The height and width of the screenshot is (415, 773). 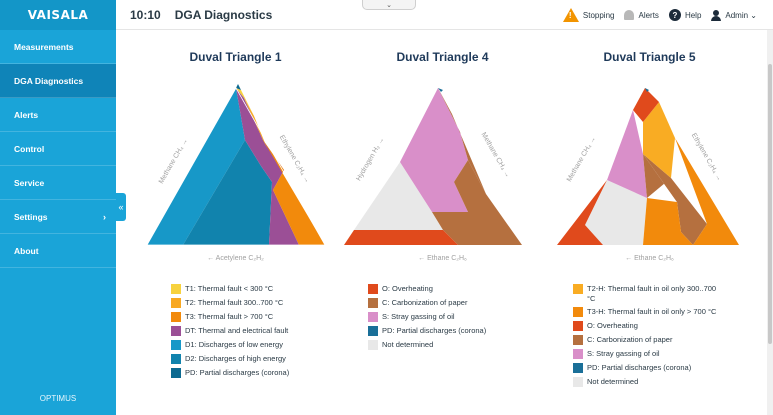 What do you see at coordinates (256, 345) in the screenshot?
I see `legend-item-d1: D1: Discharges of low energy` at bounding box center [256, 345].